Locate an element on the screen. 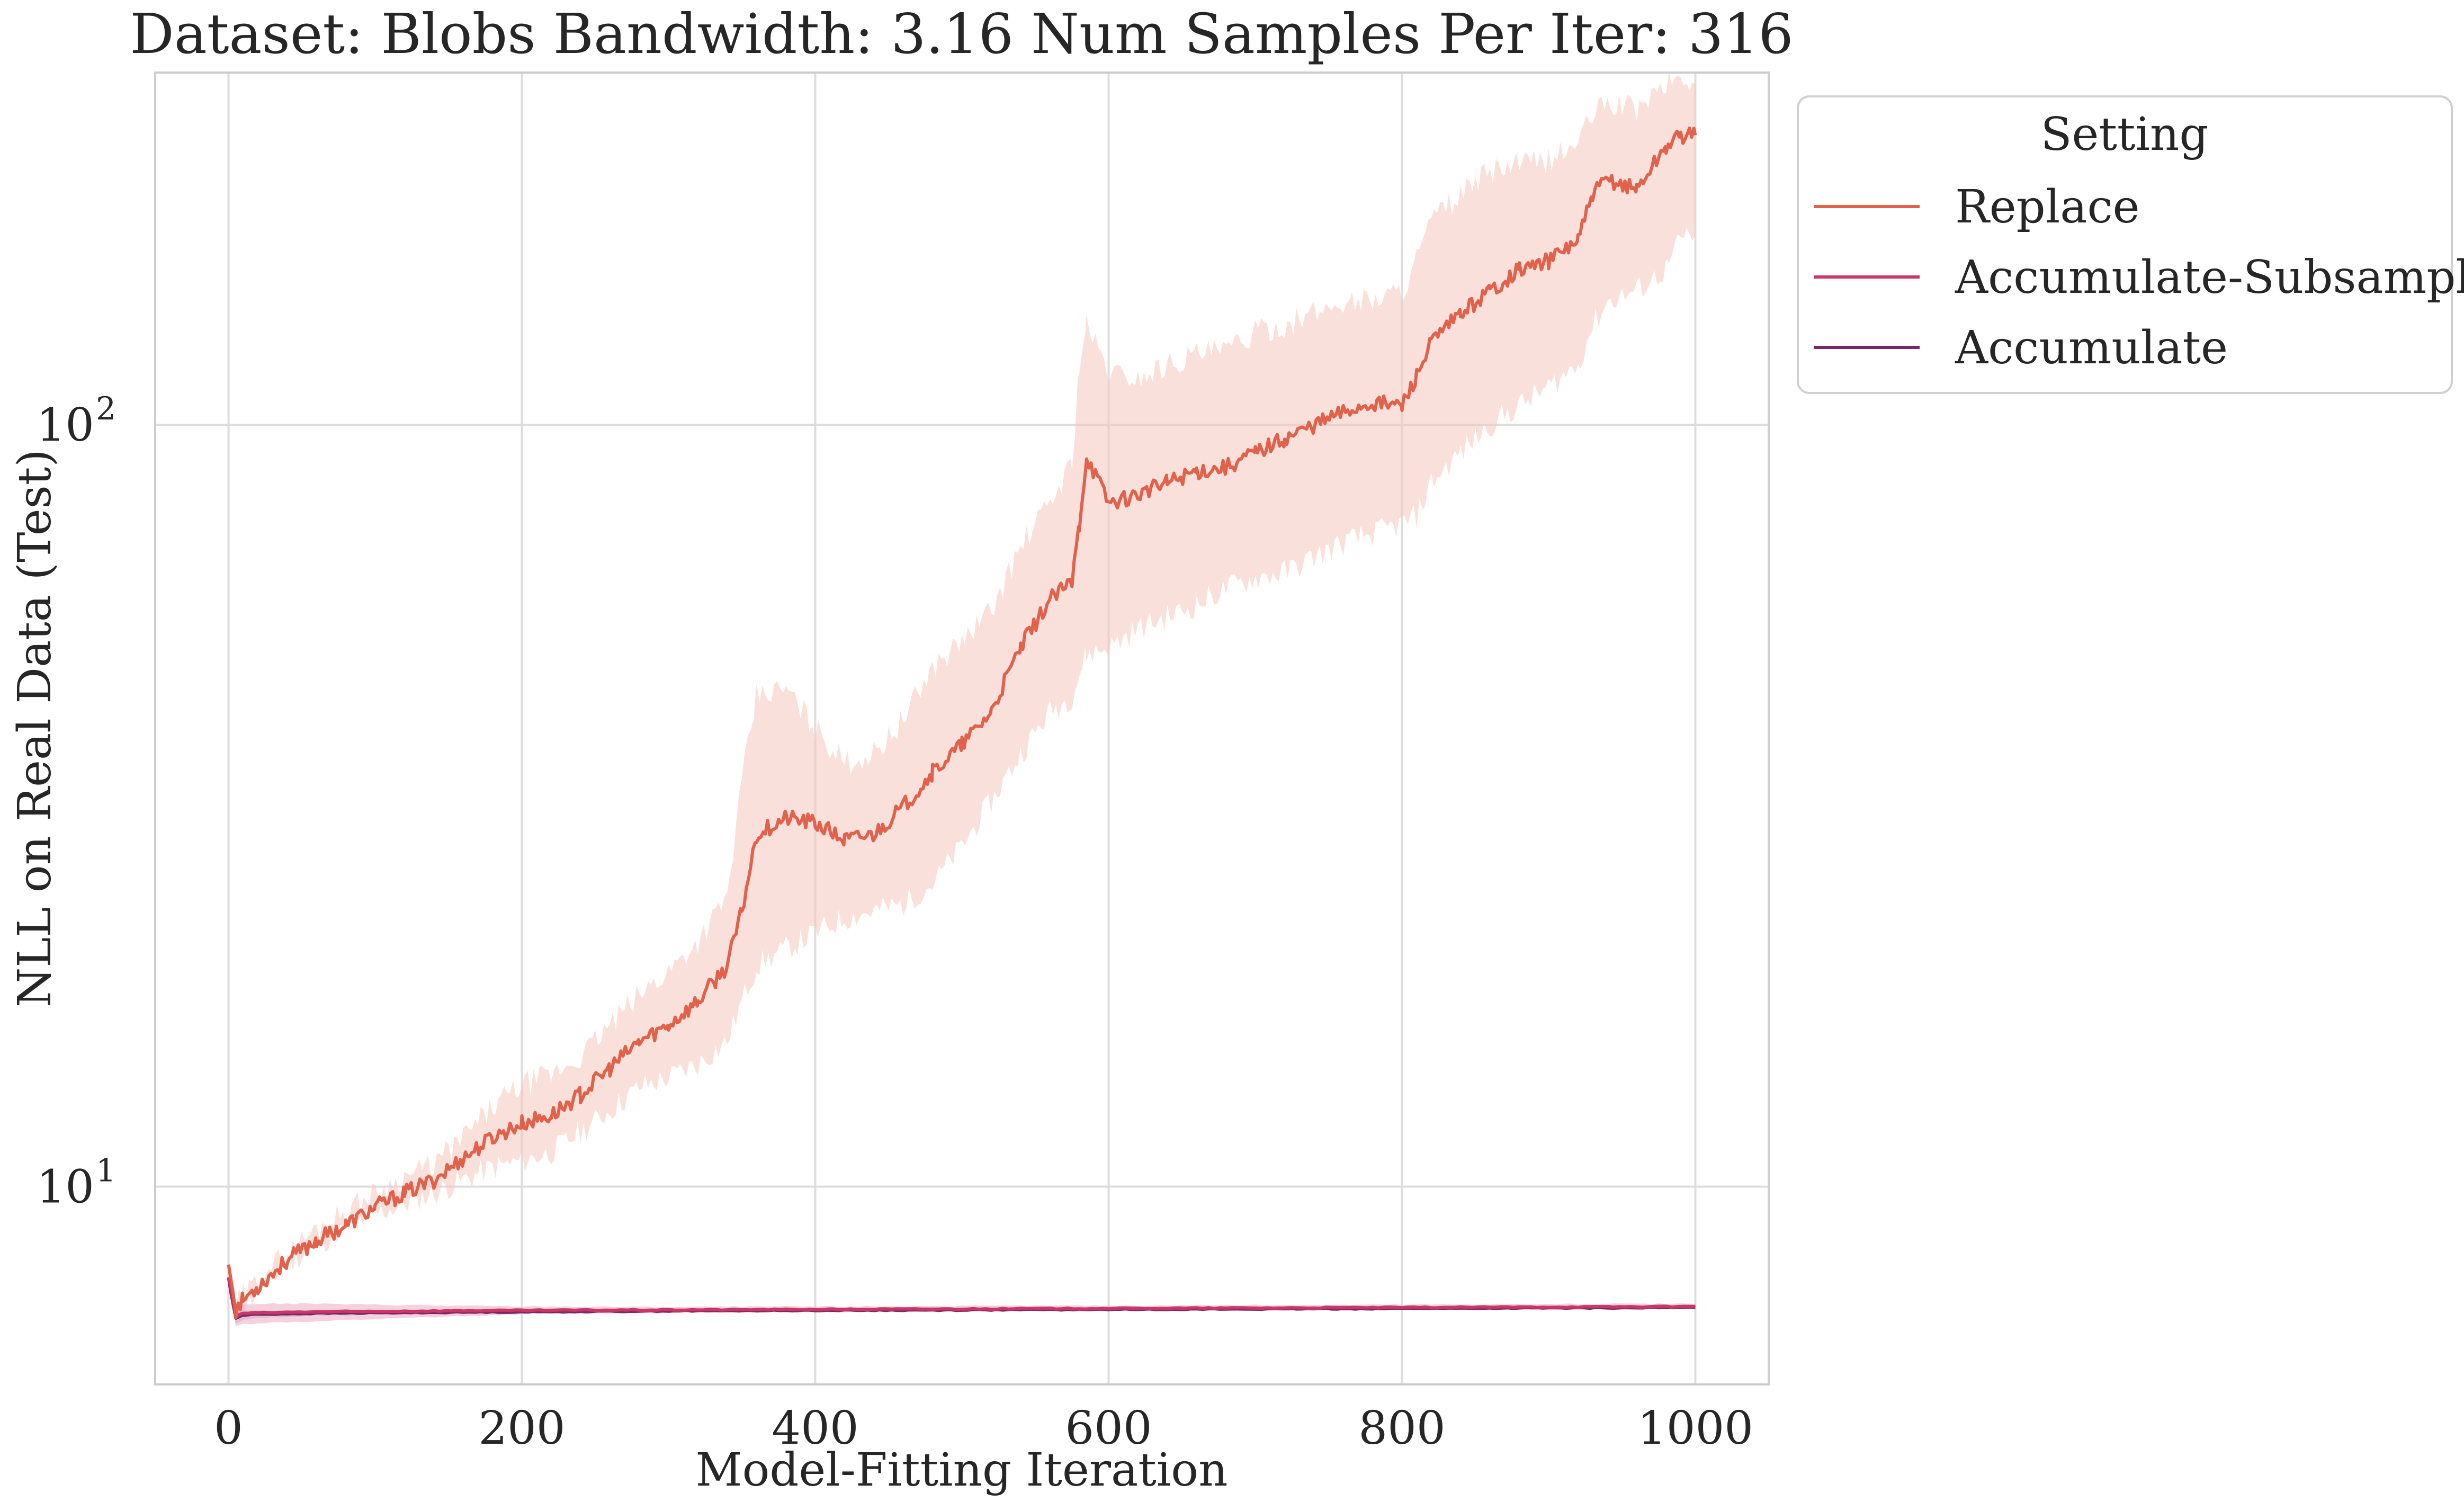 The image size is (2464, 1511). x-tick-label: 400 is located at coordinates (815, 1429).